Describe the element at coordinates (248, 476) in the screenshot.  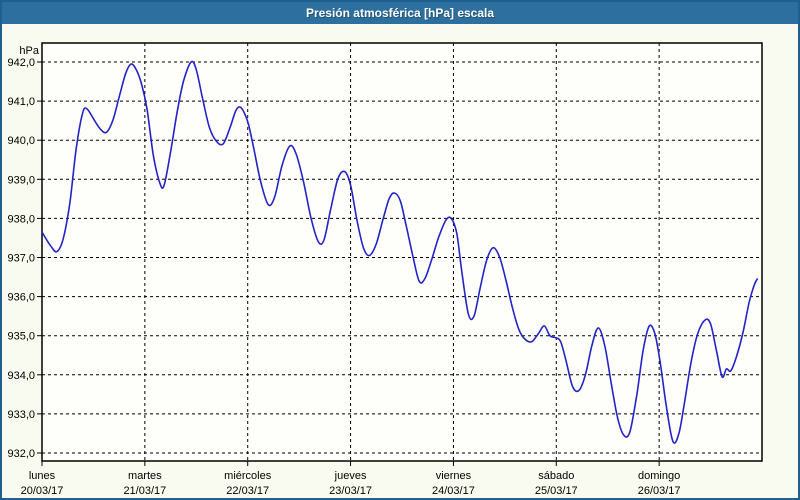
I see `x-day-name-label: miércoles` at that location.